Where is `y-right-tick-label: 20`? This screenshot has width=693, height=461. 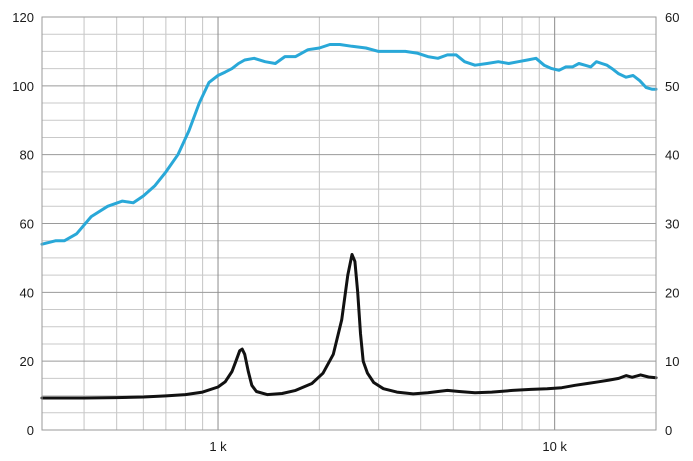
y-right-tick-label: 20 is located at coordinates (672, 292).